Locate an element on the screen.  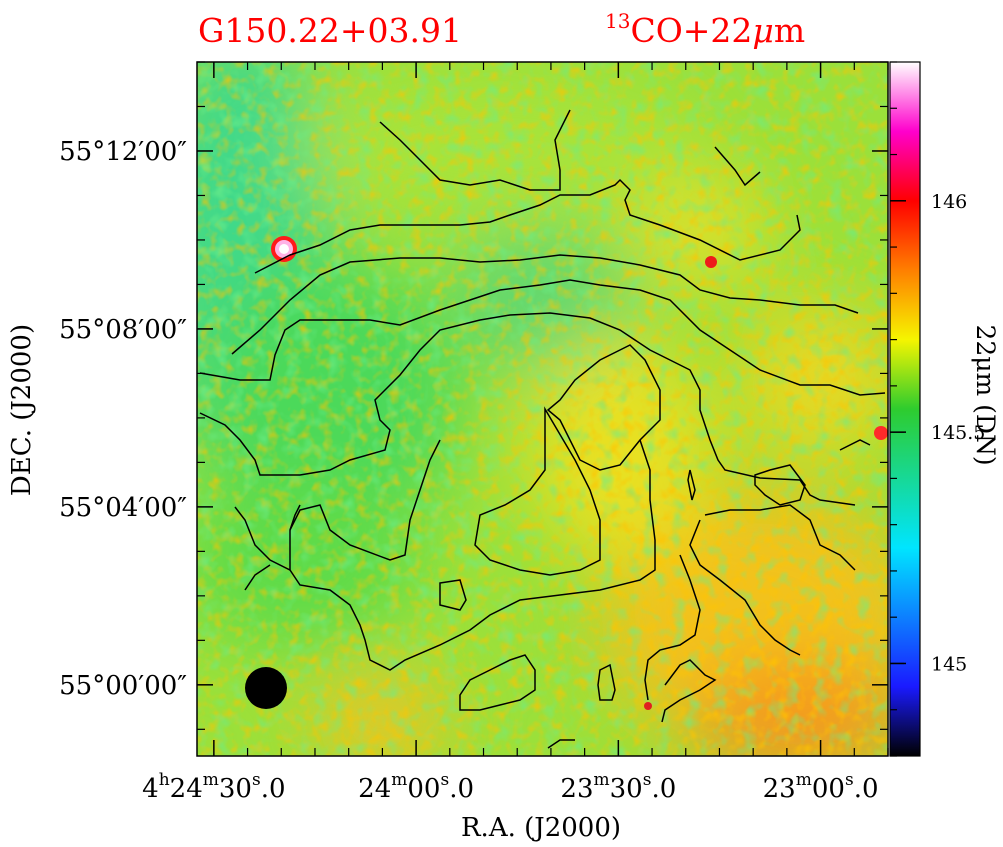
y-tick-label: 55°12′00″ is located at coordinates (123, 152).